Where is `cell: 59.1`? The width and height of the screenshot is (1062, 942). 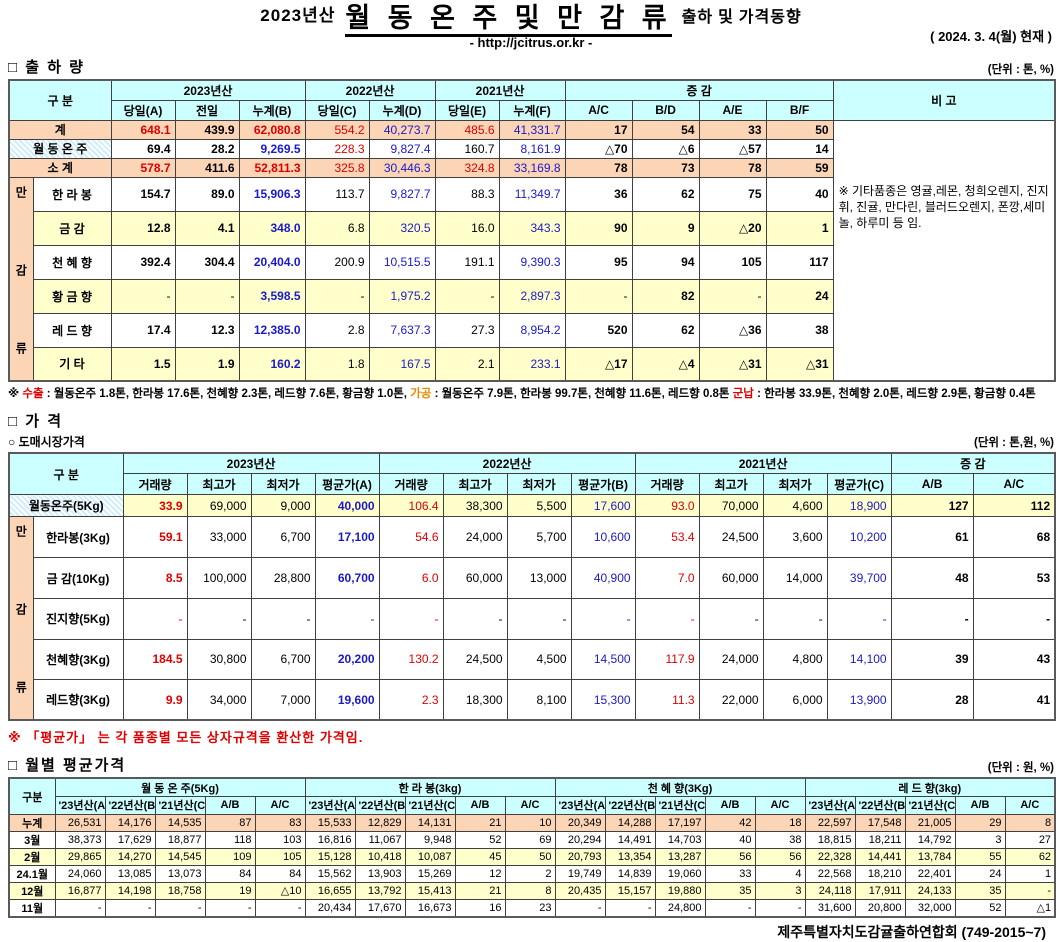
cell: 59.1 is located at coordinates (155, 537).